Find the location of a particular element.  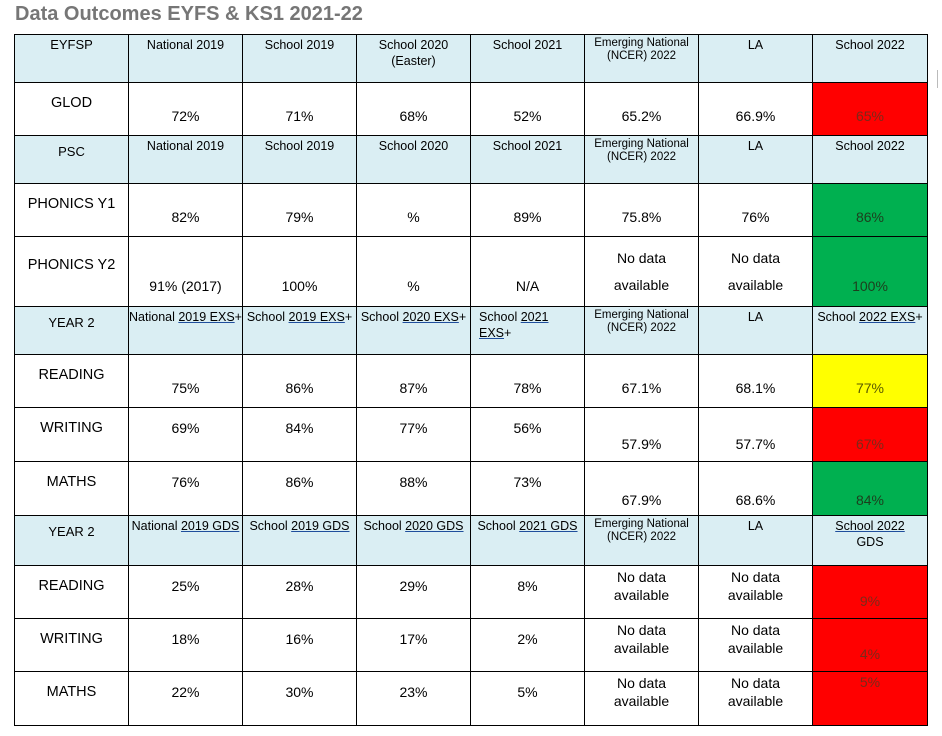

table-row: WRITING 69% 84% 77% 56% 57.9% 57.7% 67% is located at coordinates (471, 434).